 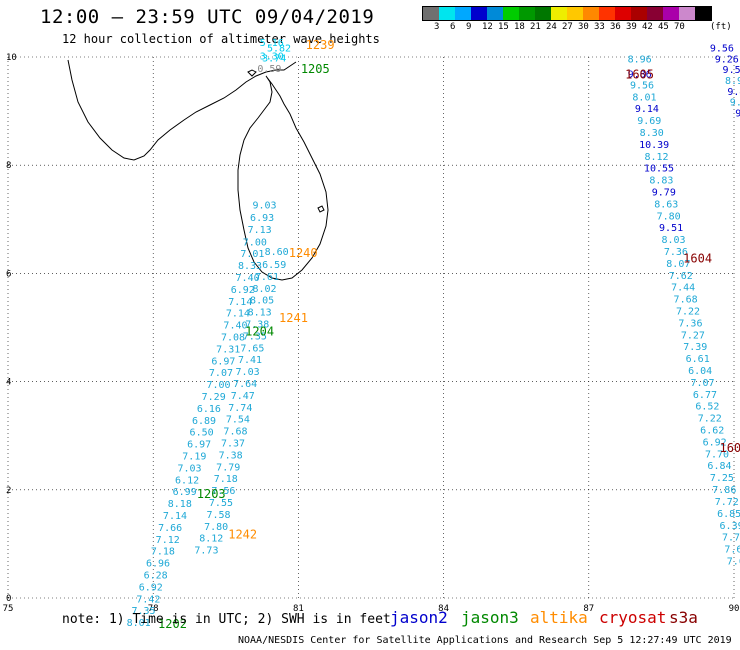 I want to click on wave-height-value: 8.83, so click(x=661, y=181).